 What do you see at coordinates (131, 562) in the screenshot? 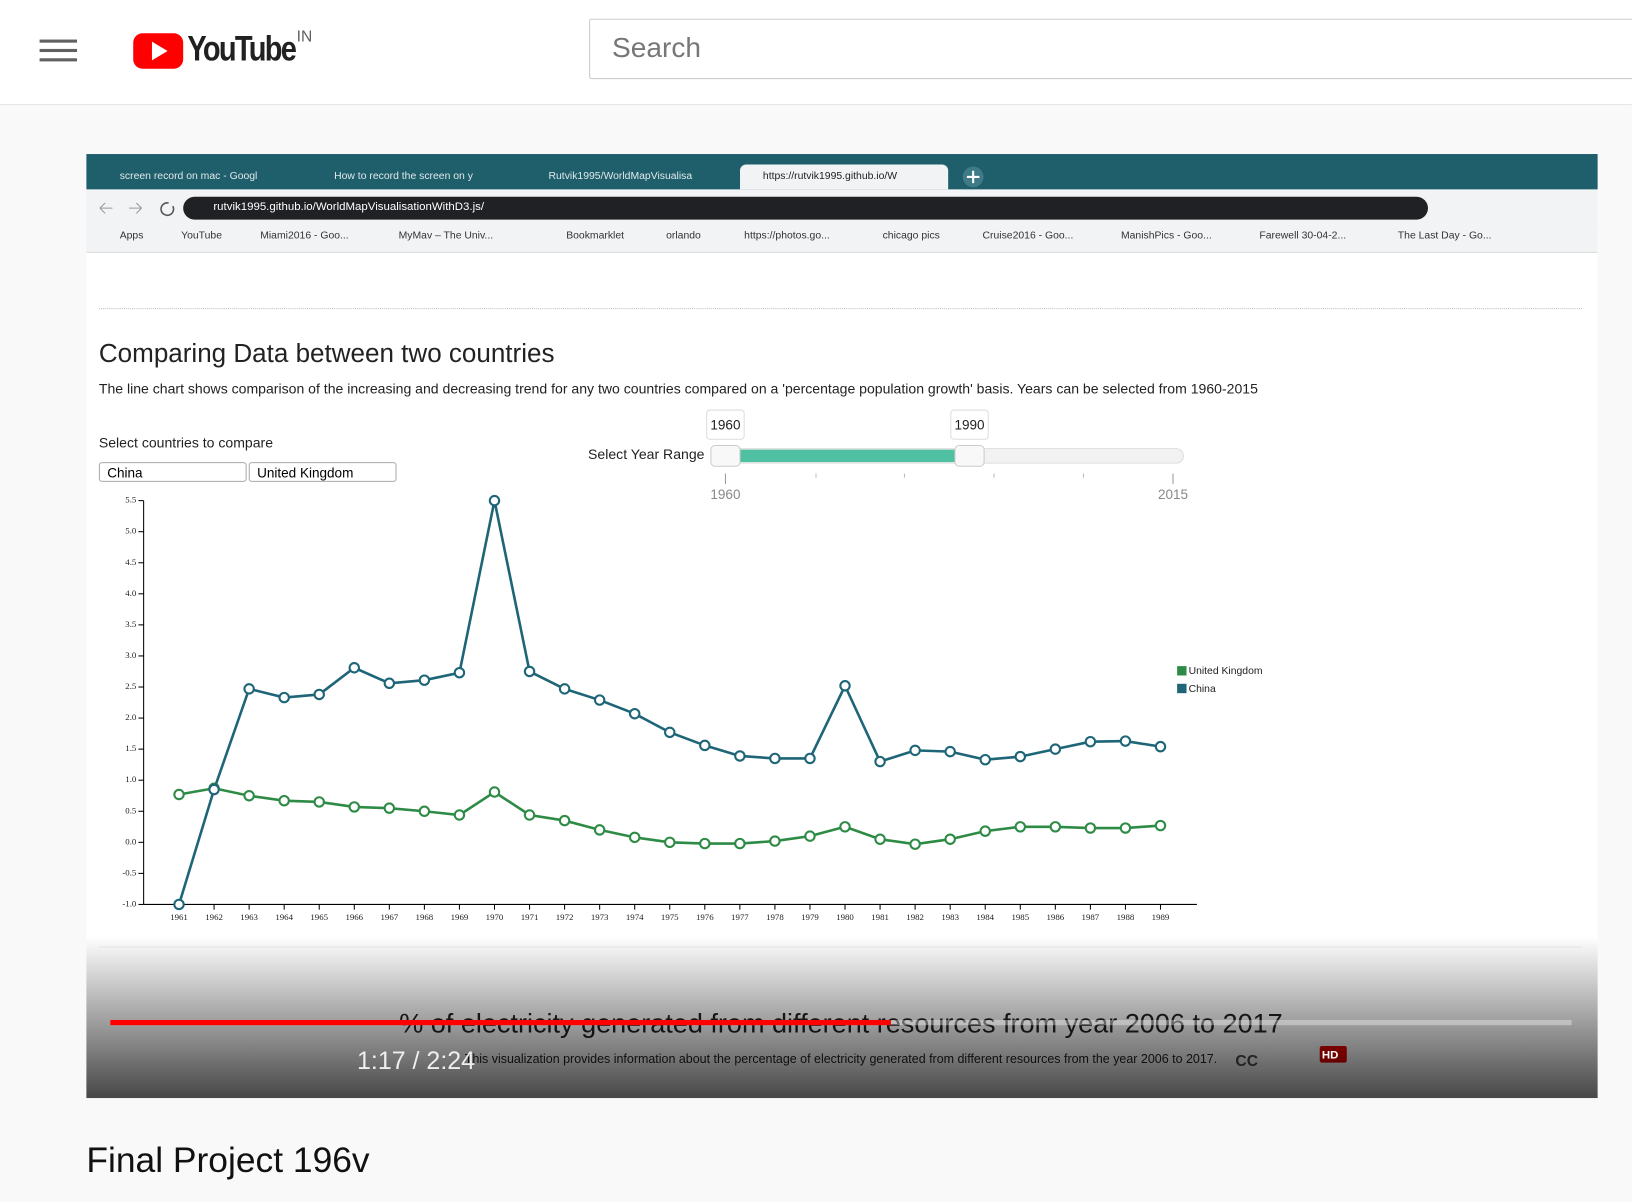
I see `y-tick-label: 4.5` at bounding box center [131, 562].